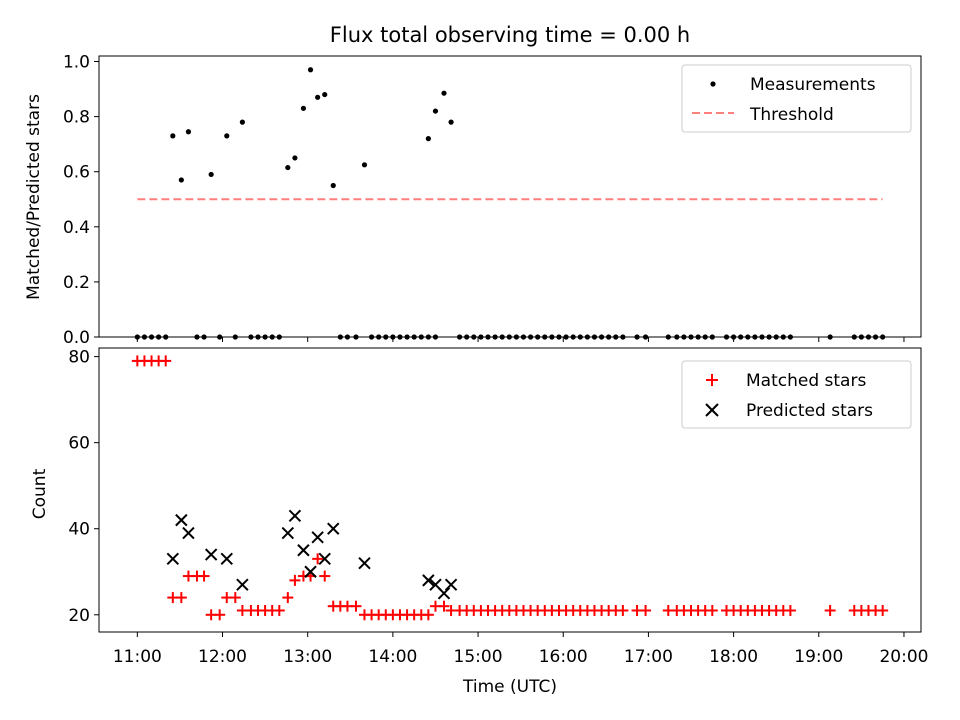 Image resolution: width=960 pixels, height=720 pixels. What do you see at coordinates (76, 63) in the screenshot?
I see `y-tick-label: 1.0` at bounding box center [76, 63].